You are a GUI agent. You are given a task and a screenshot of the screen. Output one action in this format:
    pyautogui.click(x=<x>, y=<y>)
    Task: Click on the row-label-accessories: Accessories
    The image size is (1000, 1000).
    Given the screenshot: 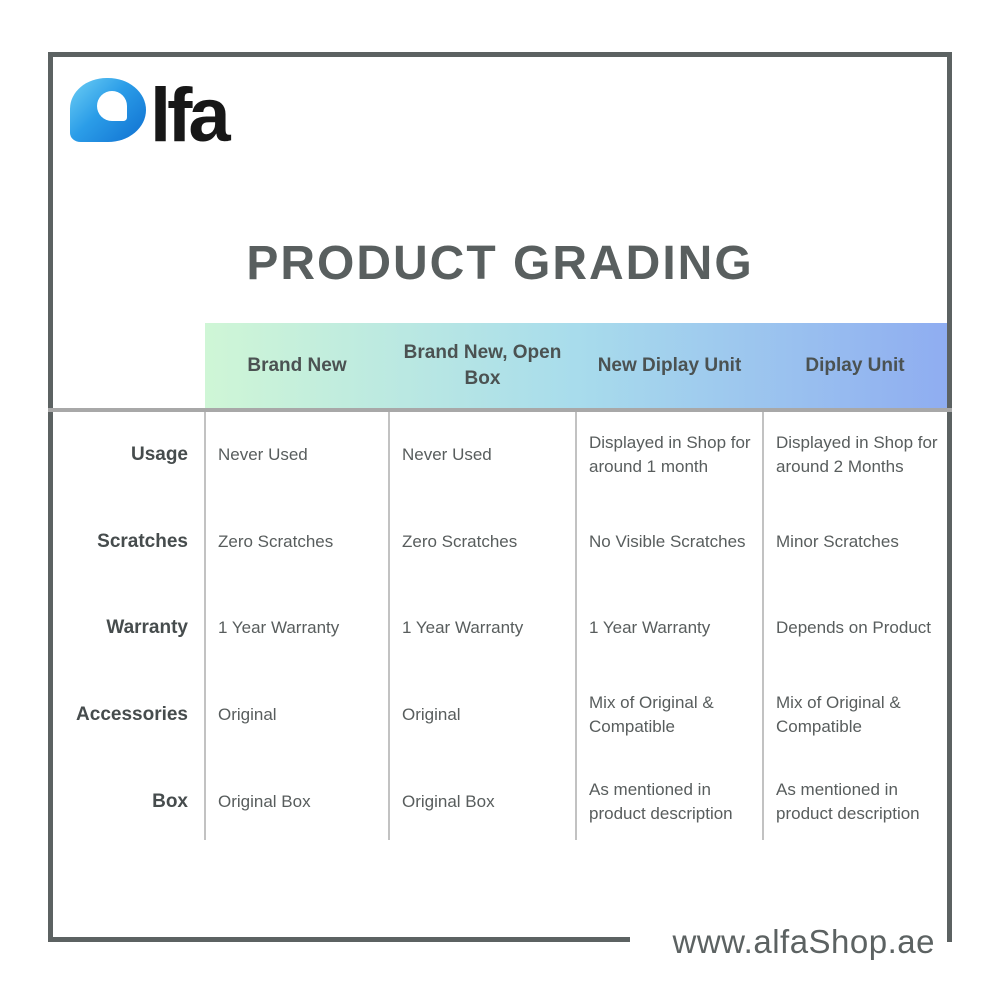 What is the action you would take?
    pyautogui.click(x=132, y=715)
    